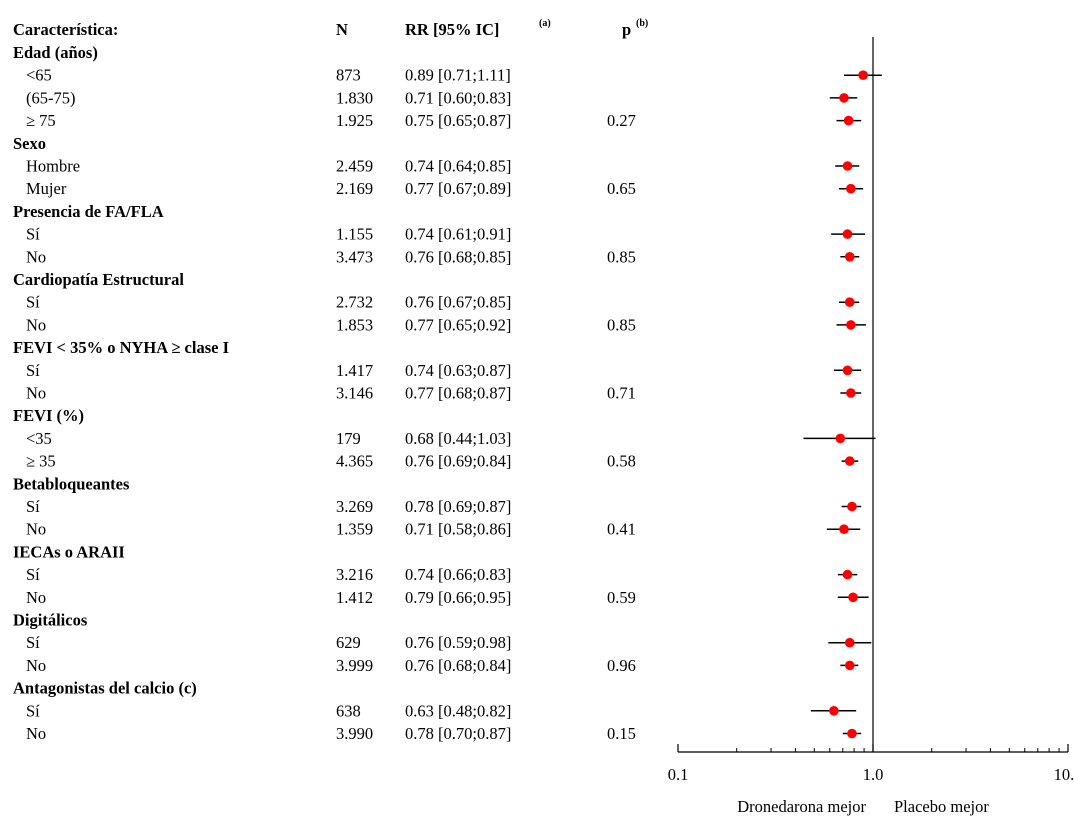  I want to click on row-n: 3.473, so click(354, 256).